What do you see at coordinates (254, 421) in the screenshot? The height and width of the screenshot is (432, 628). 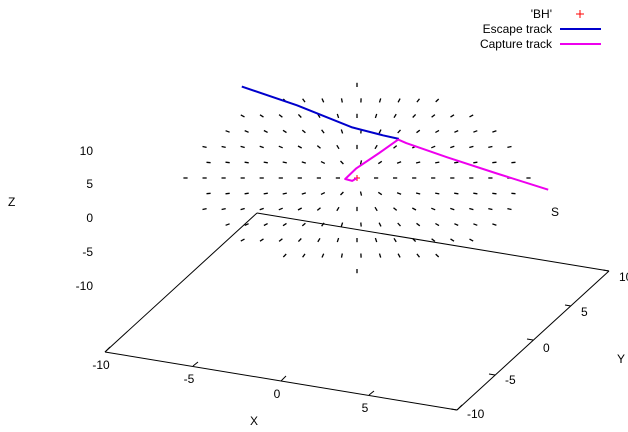 I see `x-axis-label: X` at bounding box center [254, 421].